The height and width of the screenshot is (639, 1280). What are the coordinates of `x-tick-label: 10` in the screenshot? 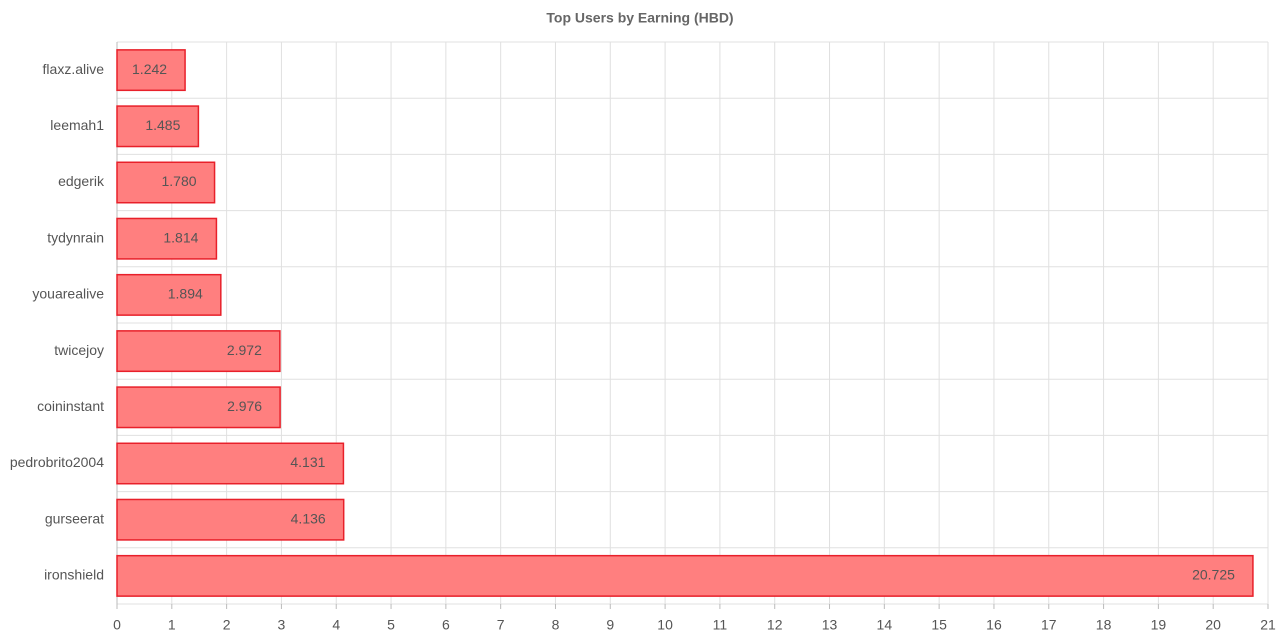 It's located at (665, 625).